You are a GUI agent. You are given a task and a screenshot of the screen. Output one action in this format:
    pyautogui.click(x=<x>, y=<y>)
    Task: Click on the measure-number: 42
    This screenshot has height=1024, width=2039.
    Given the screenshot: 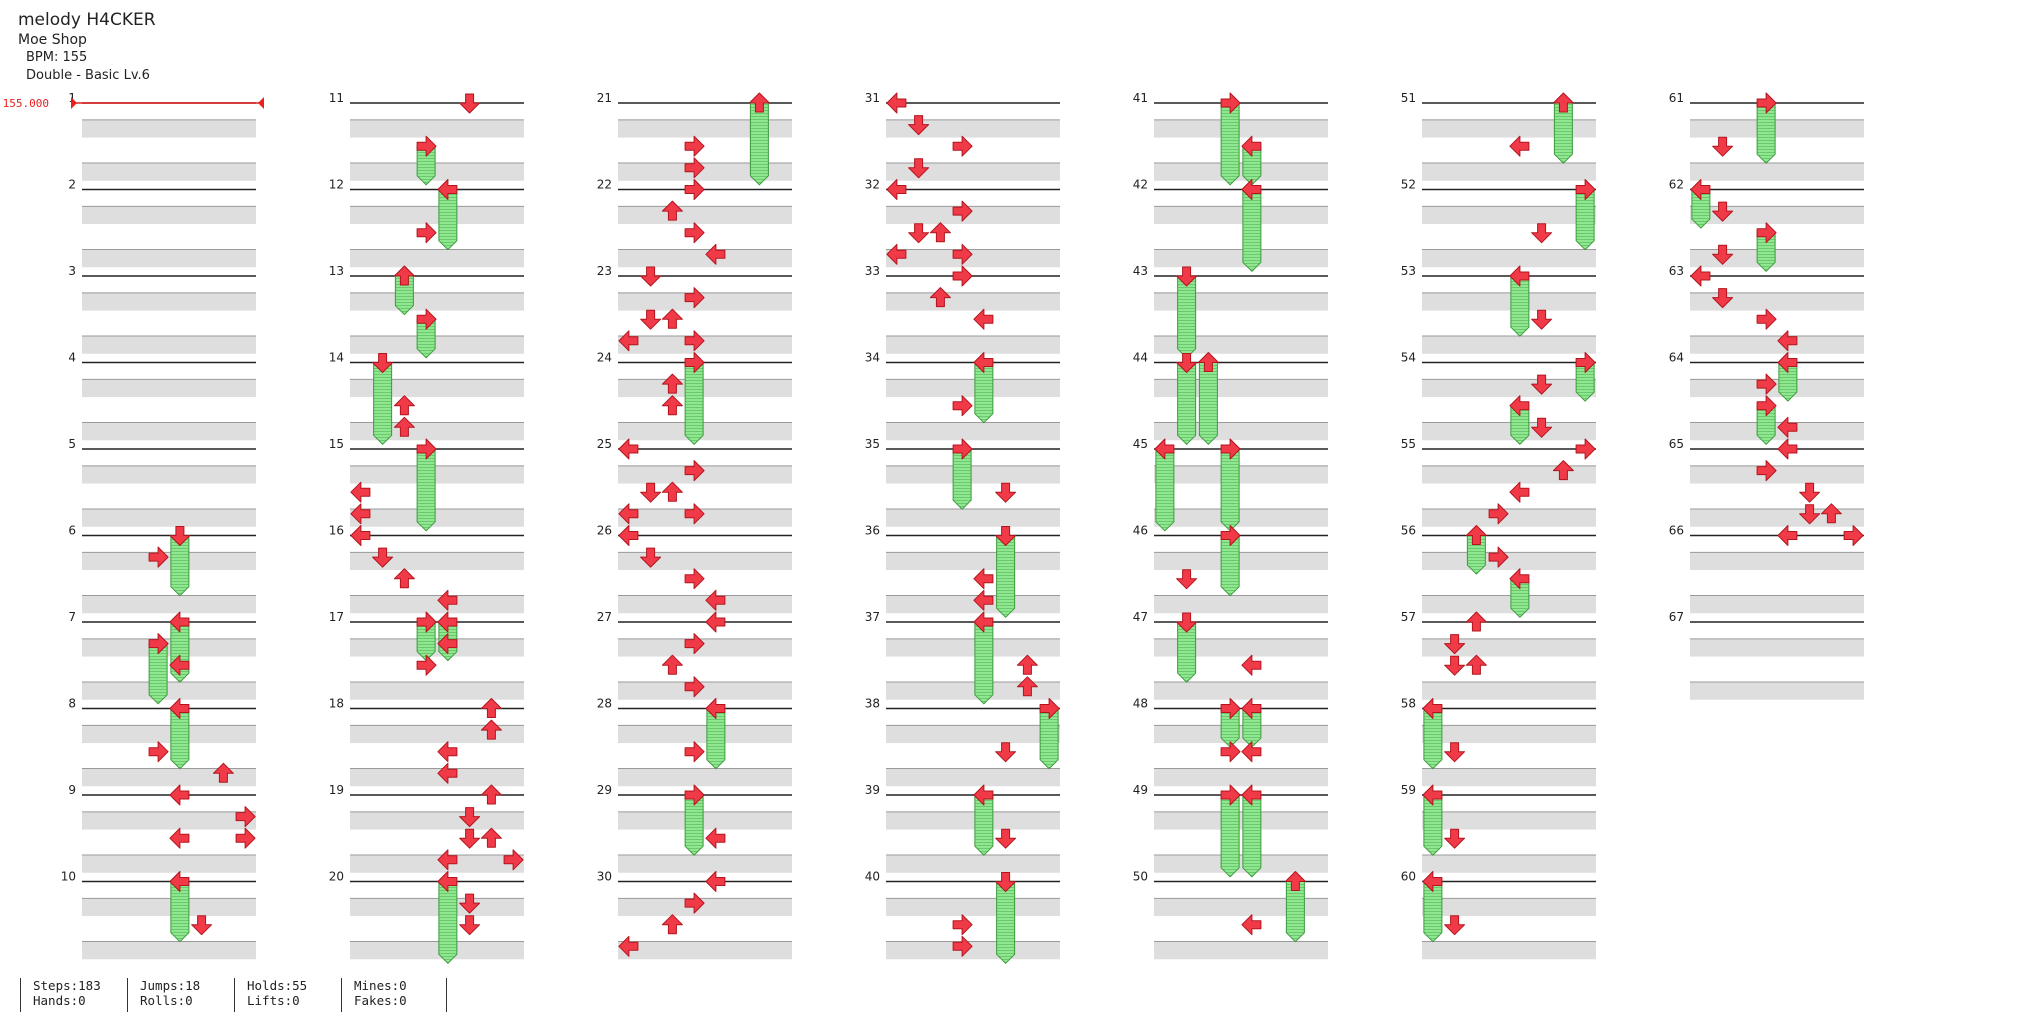 What is the action you would take?
    pyautogui.click(x=1140, y=185)
    